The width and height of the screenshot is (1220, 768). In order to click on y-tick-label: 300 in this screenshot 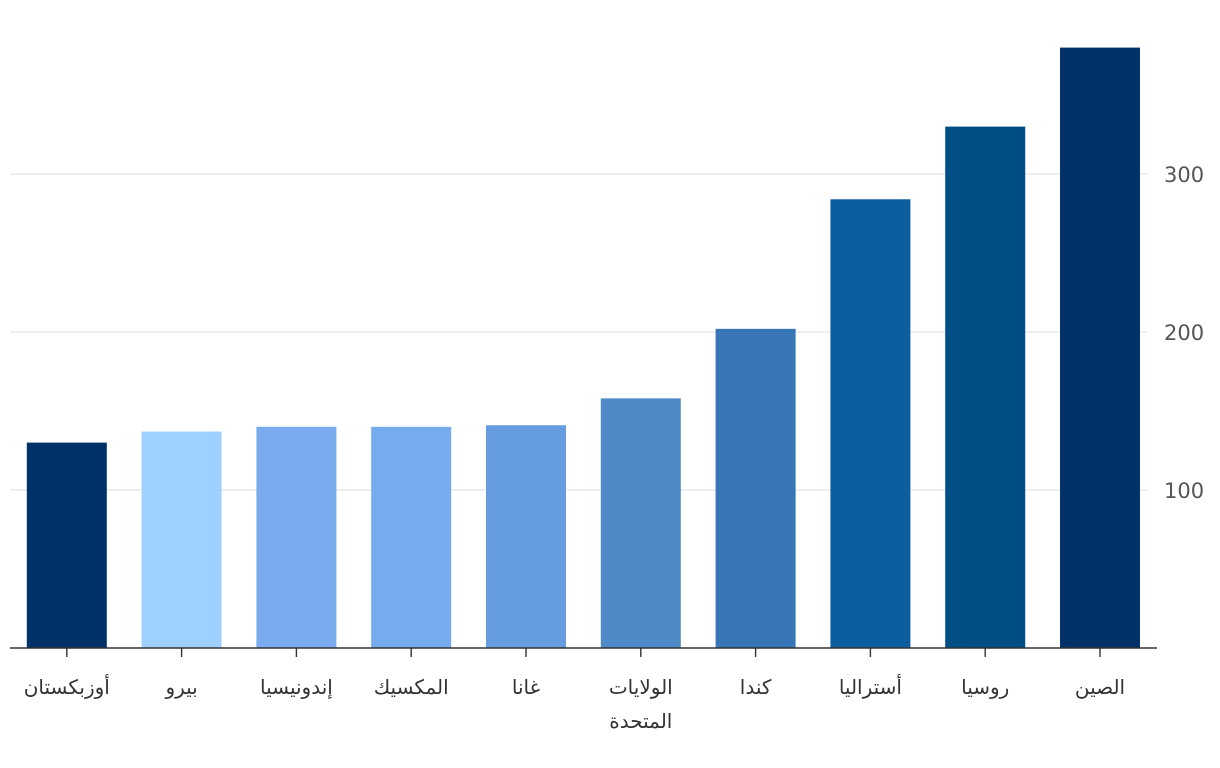, I will do `click(1184, 175)`.